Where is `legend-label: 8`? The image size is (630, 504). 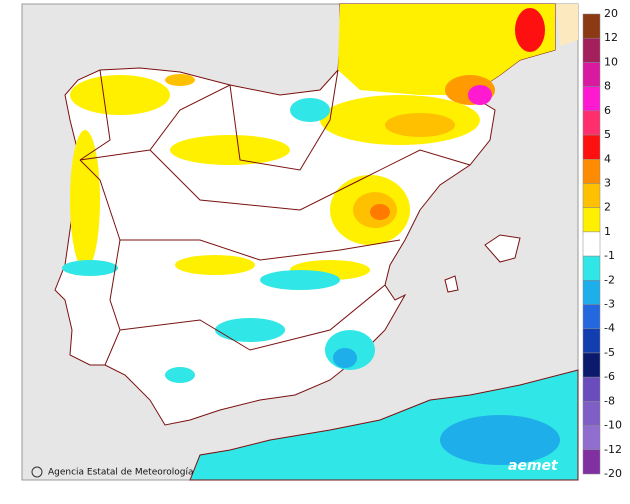 legend-label: 8 is located at coordinates (607, 86).